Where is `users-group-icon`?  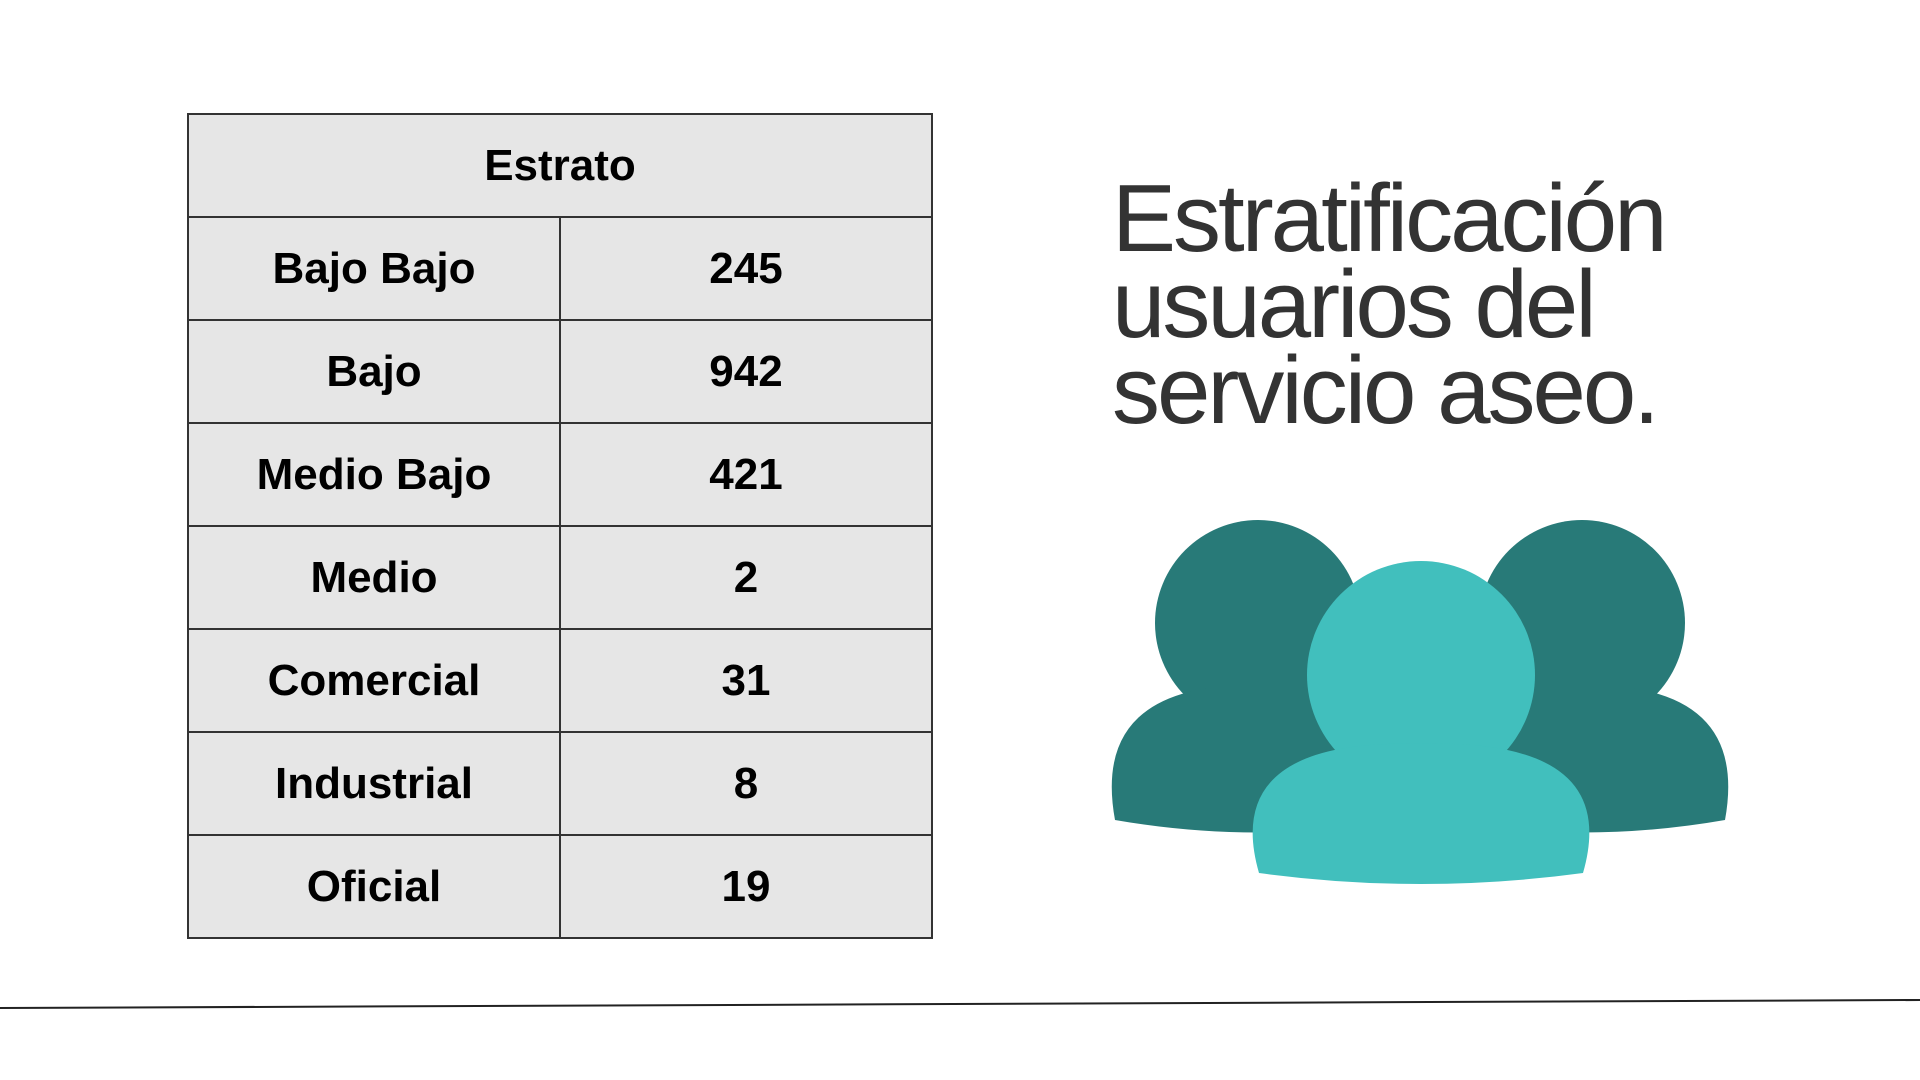
users-group-icon is located at coordinates (1420, 702).